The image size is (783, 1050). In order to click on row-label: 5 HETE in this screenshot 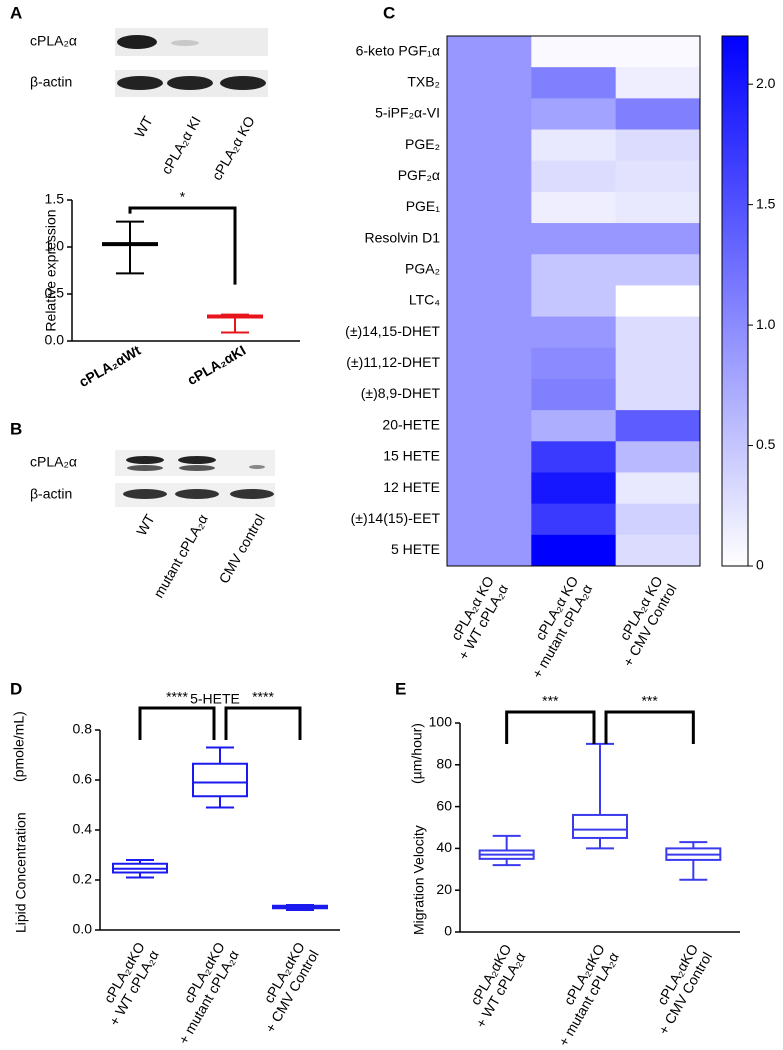, I will do `click(415, 549)`.